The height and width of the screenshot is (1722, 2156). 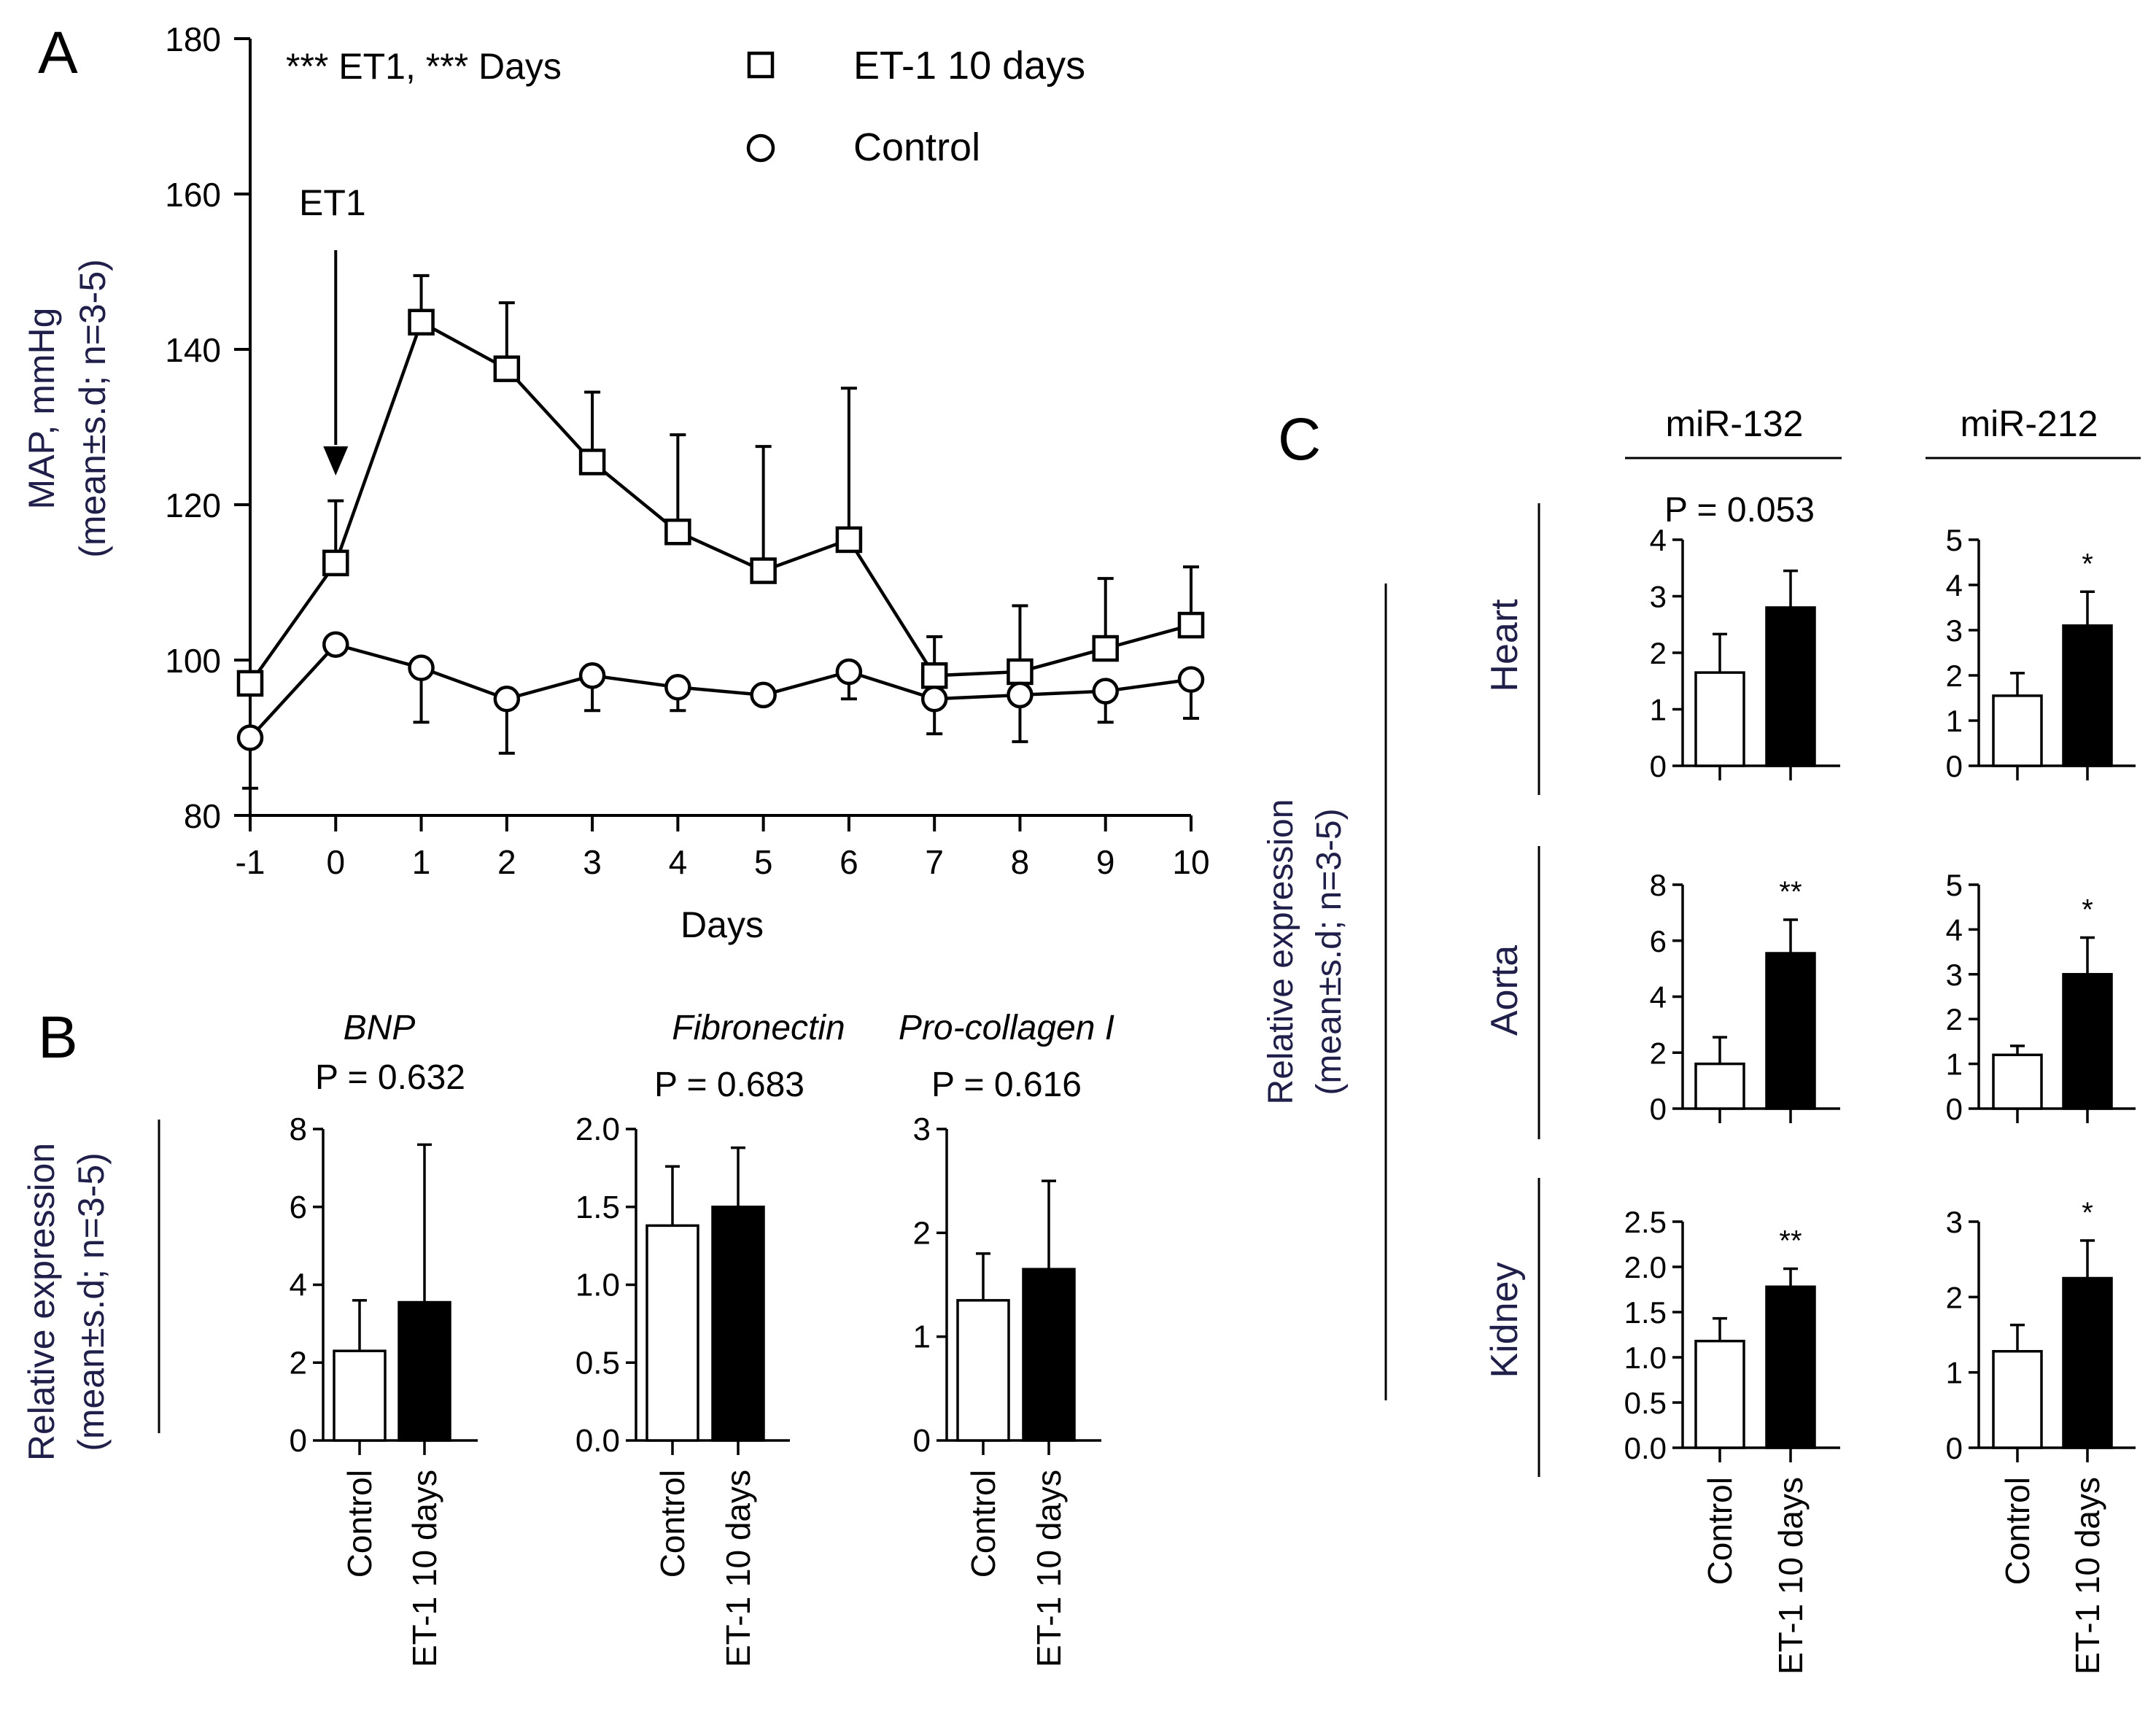 What do you see at coordinates (1505, 1320) in the screenshot?
I see `panel-c-row-label-kidney: Kidney` at bounding box center [1505, 1320].